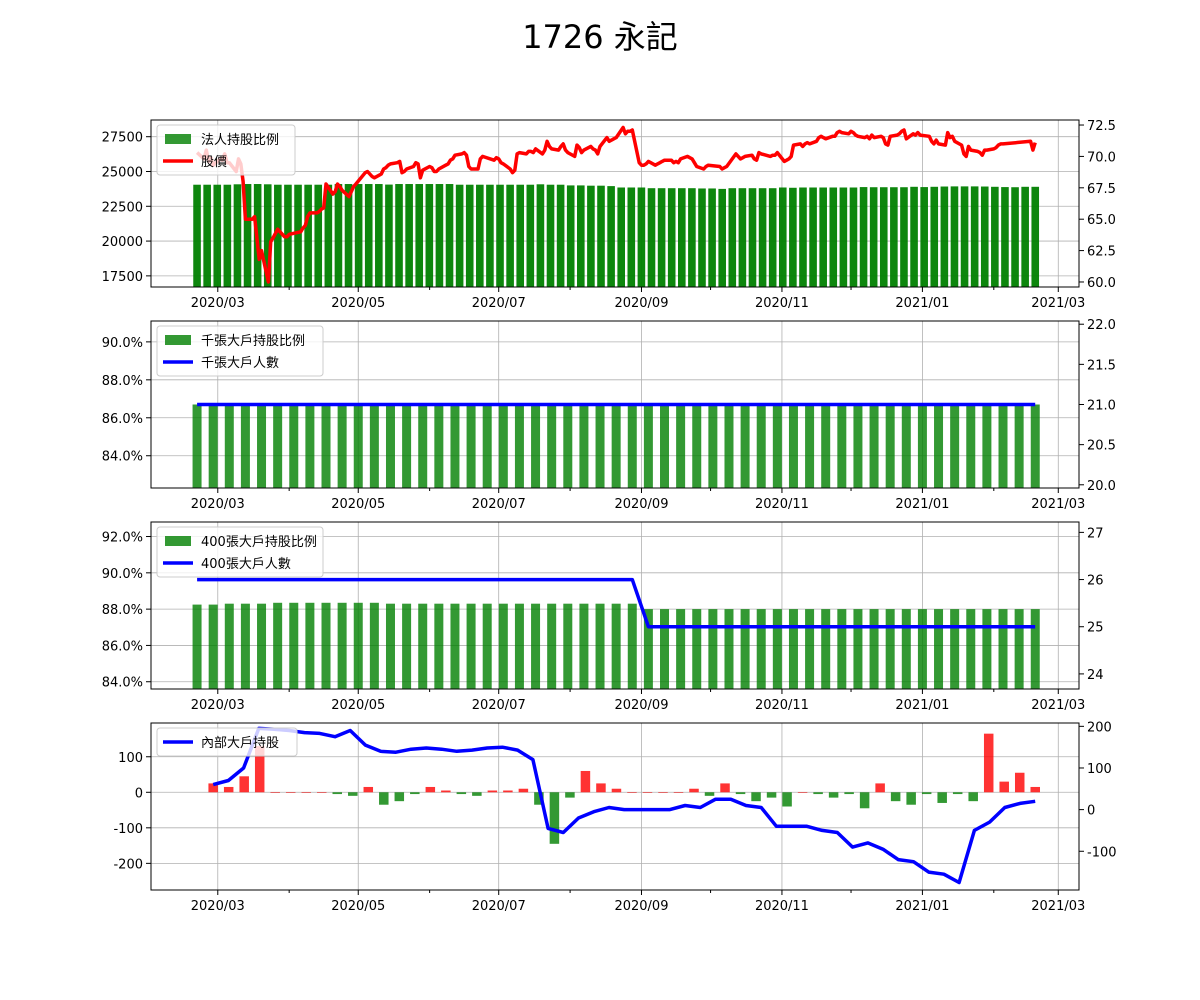 Image resolution: width=1200 pixels, height=1000 pixels. What do you see at coordinates (218, 504) in the screenshot?
I see `x-tick-label: 2020/03` at bounding box center [218, 504].